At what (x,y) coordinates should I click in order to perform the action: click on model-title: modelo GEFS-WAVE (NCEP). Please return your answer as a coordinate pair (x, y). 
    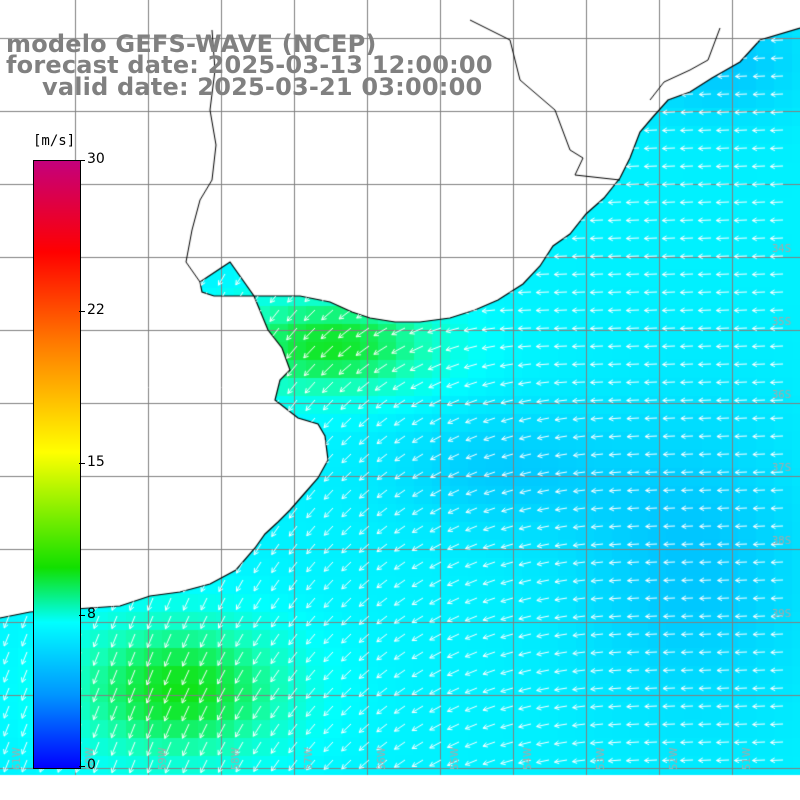
    Looking at the image, I should click on (191, 44).